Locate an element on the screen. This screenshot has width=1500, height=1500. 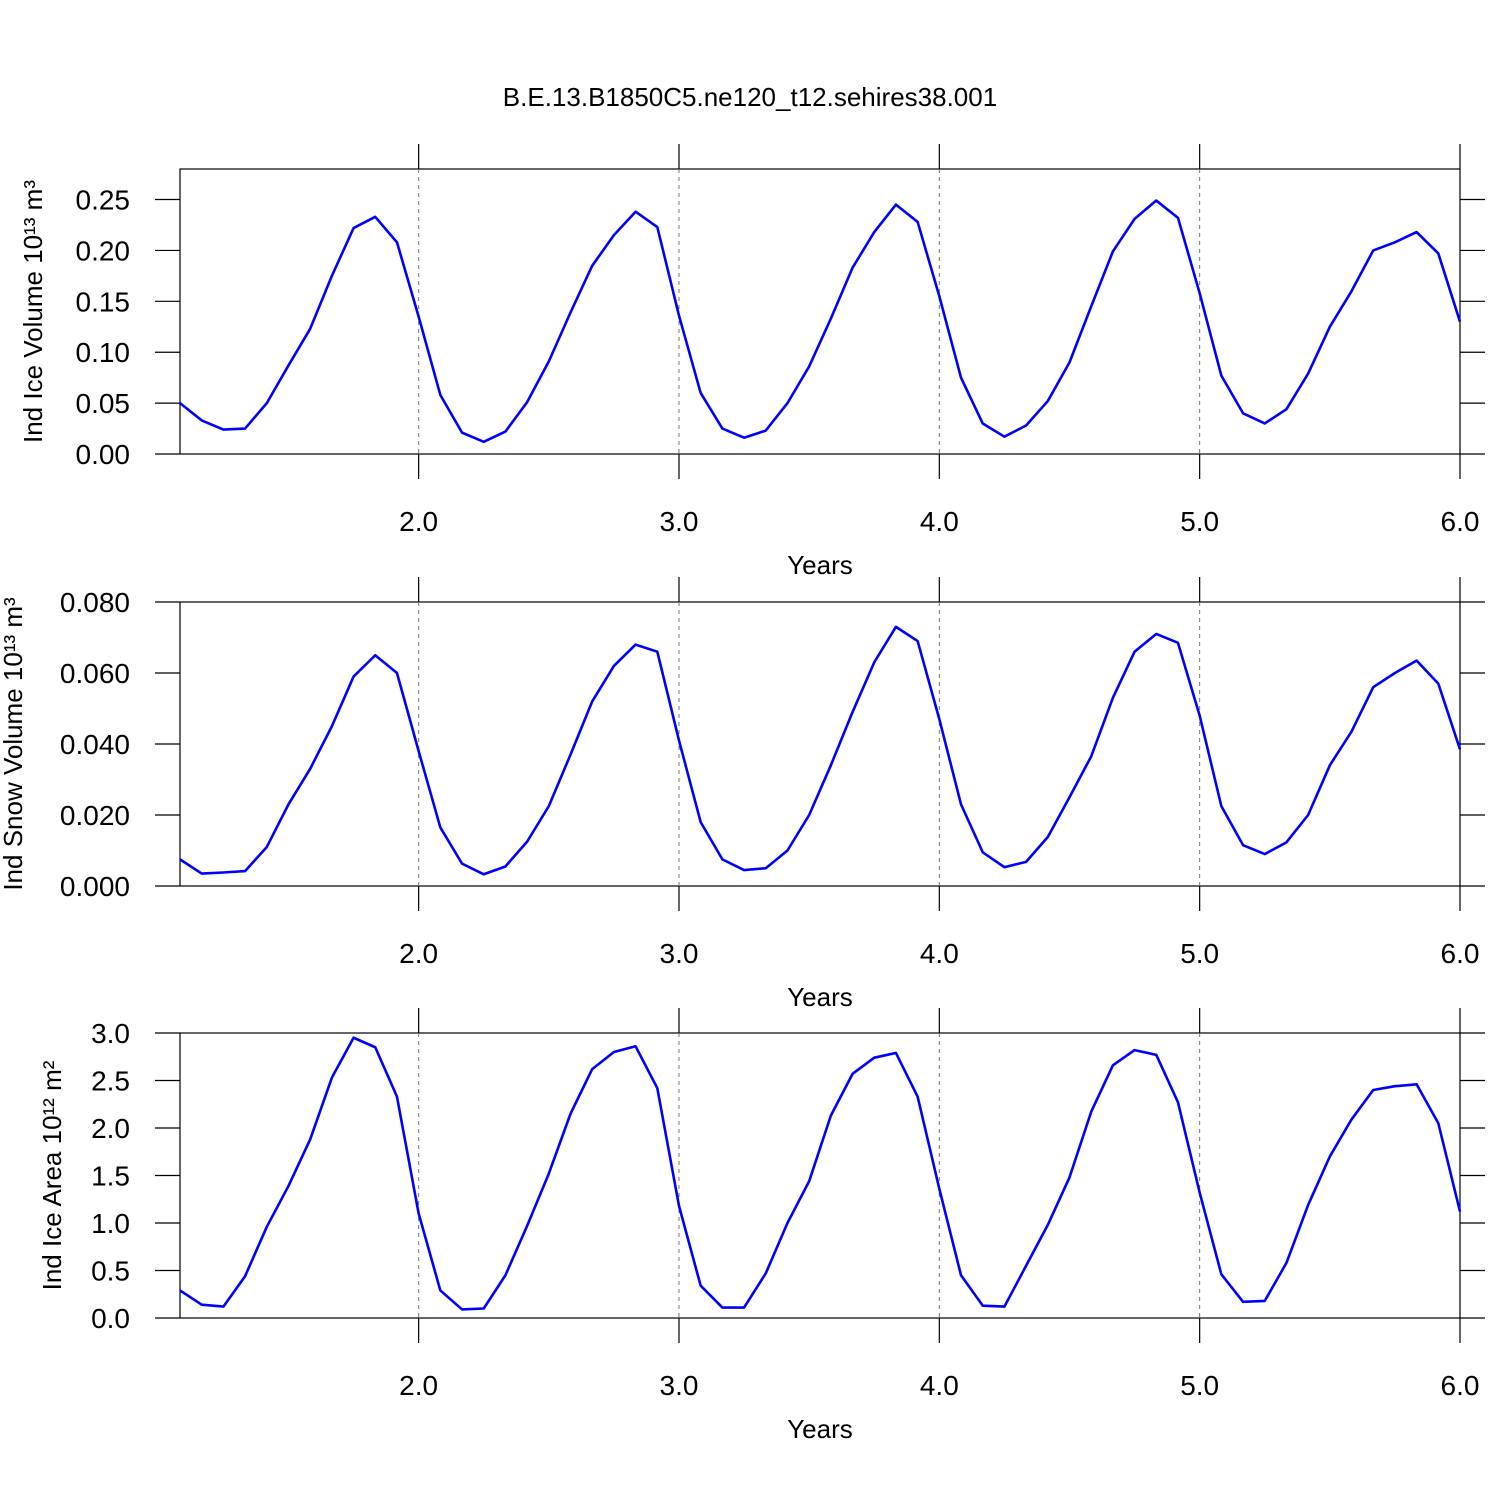
y-tick-label: 0.000 is located at coordinates (95, 886).